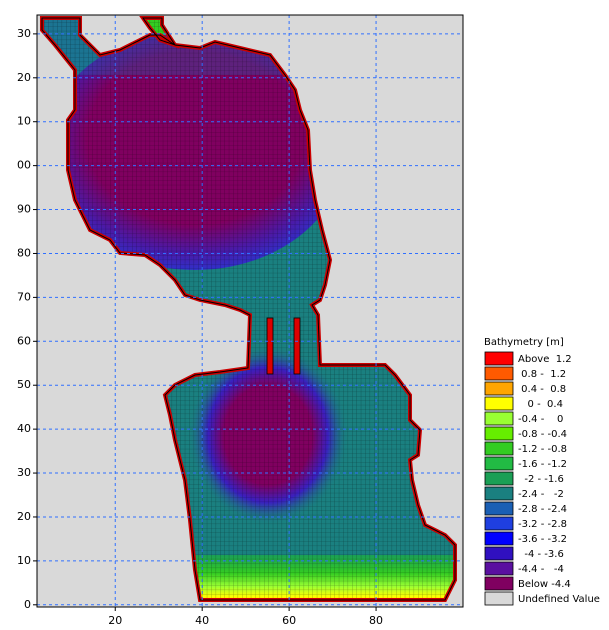 The image size is (609, 630). What do you see at coordinates (24, 384) in the screenshot?
I see `y-tick-label: 50` at bounding box center [24, 384].